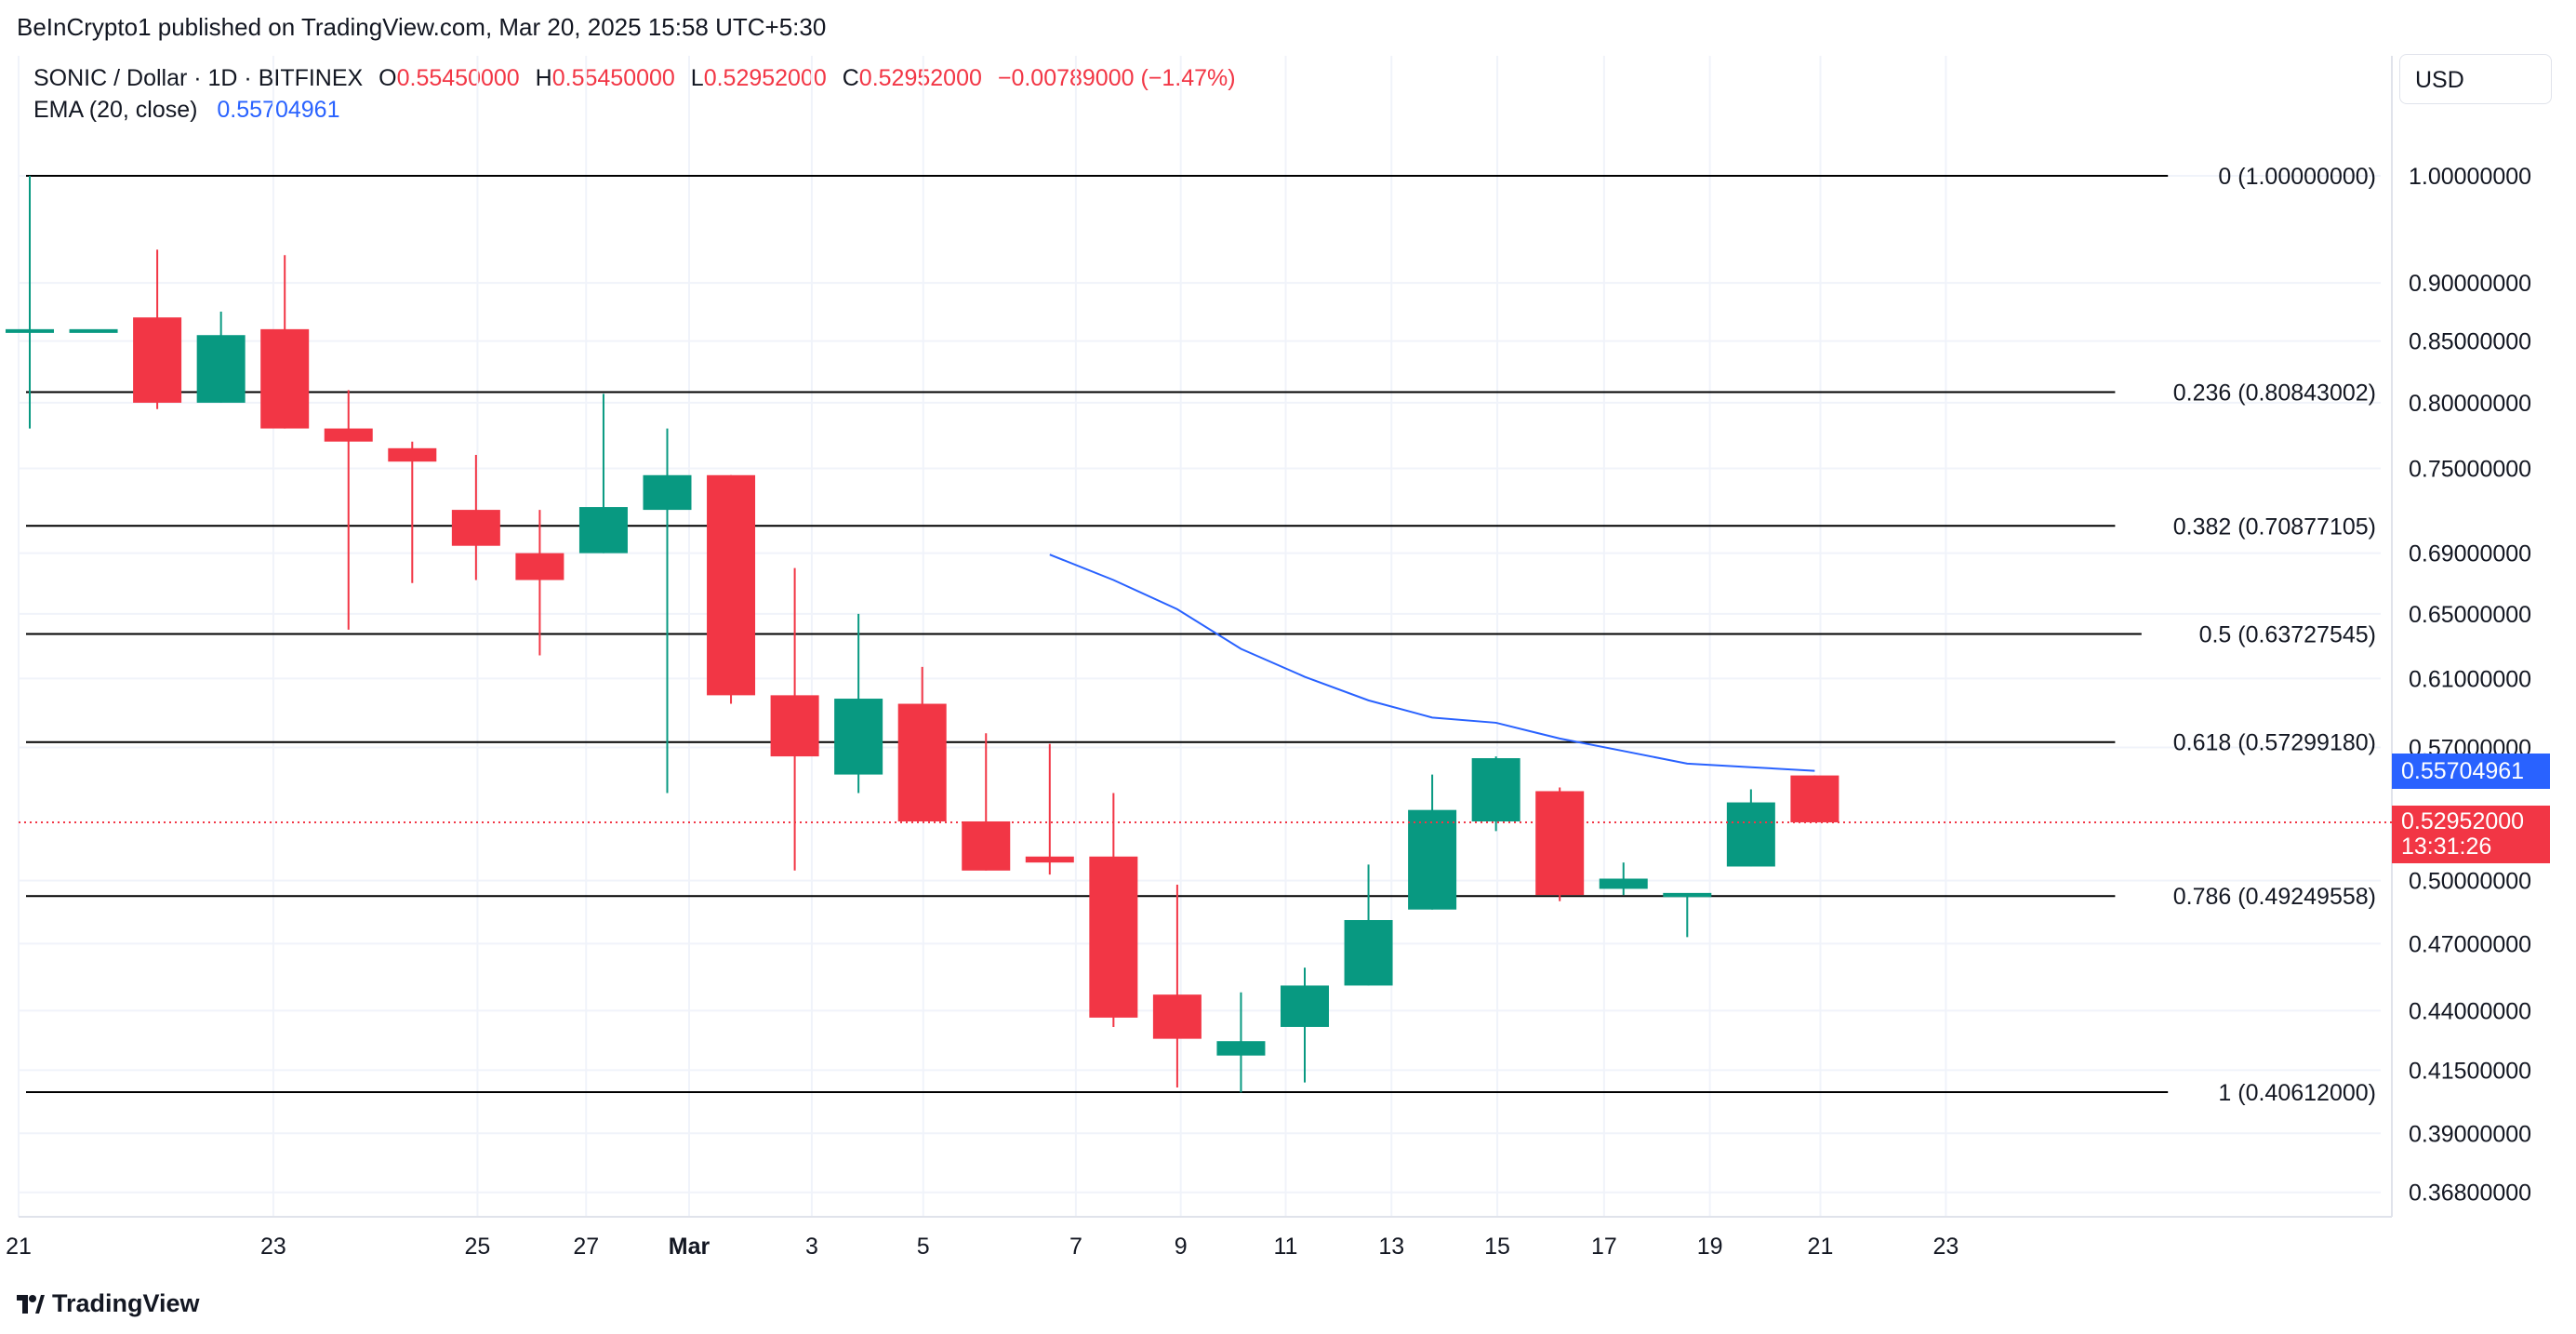 The image size is (2576, 1334). Describe the element at coordinates (1285, 1247) in the screenshot. I see `x-tick-label: 11` at that location.